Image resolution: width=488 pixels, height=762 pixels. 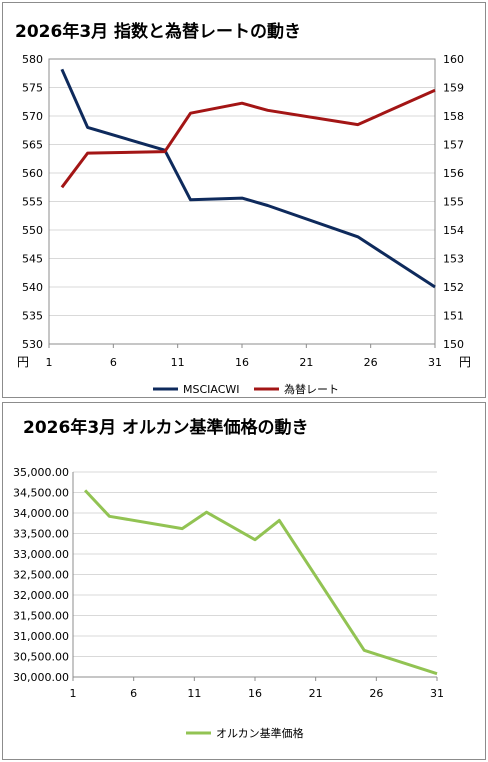 What do you see at coordinates (166, 428) in the screenshot?
I see `chart-title-fund: 2026年3月 オルカン基準価格の動き` at bounding box center [166, 428].